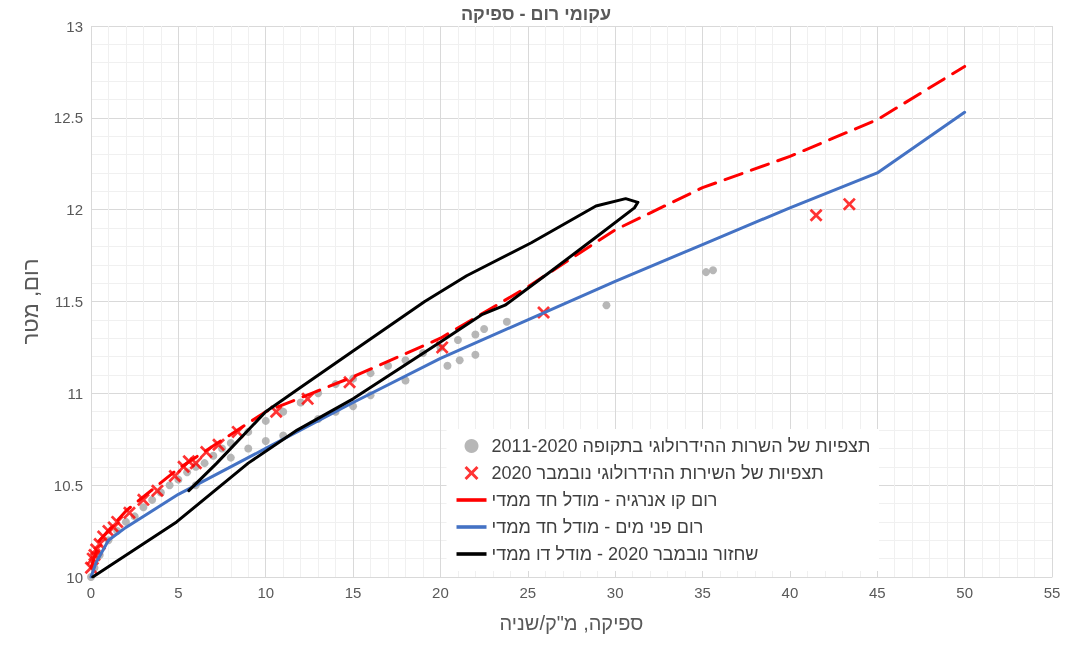 This screenshot has height=651, width=1072. Describe the element at coordinates (536, 14) in the screenshot. I see `chart-title: עקומי רום - ספיקה` at that location.